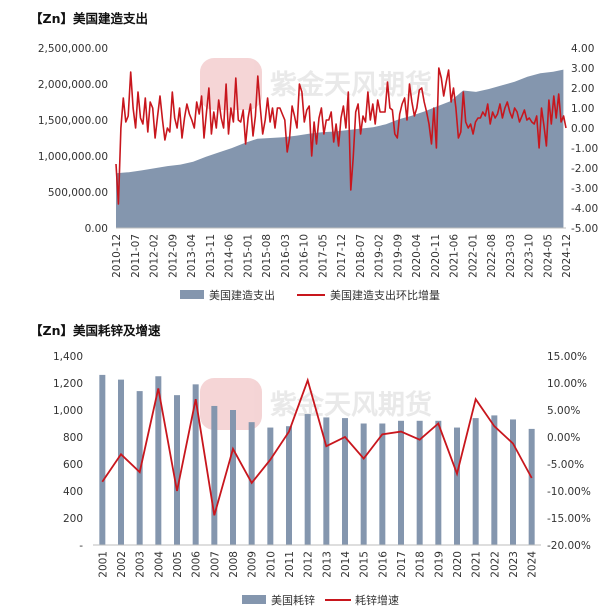 Image resolution: width=616 pixels, height=609 pixels. Describe the element at coordinates (584, 229) in the screenshot. I see `right-tick-label: -5.00` at that location.